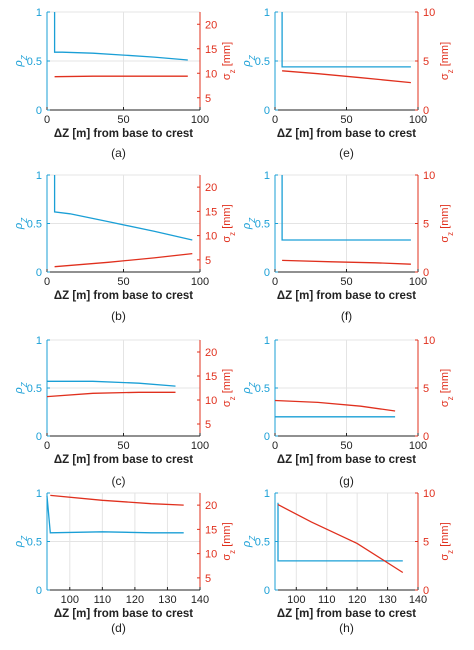 This screenshot has width=474, height=650. What do you see at coordinates (118, 153) in the screenshot?
I see `panel-caption: (a)` at bounding box center [118, 153].